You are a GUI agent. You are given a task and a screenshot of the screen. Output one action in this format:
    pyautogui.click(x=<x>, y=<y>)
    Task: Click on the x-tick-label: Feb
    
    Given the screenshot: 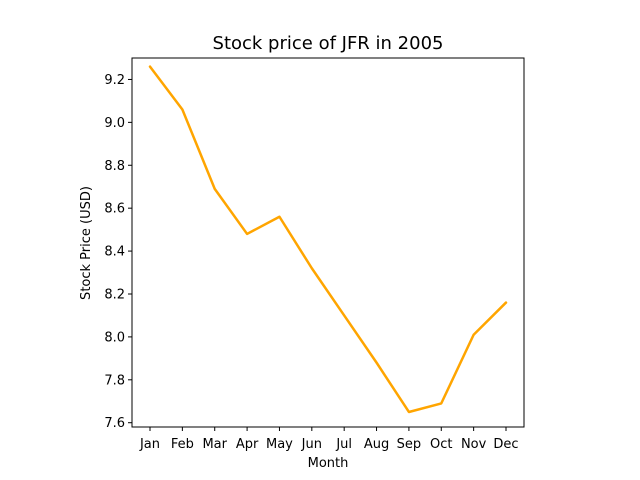 What is the action you would take?
    pyautogui.click(x=182, y=444)
    